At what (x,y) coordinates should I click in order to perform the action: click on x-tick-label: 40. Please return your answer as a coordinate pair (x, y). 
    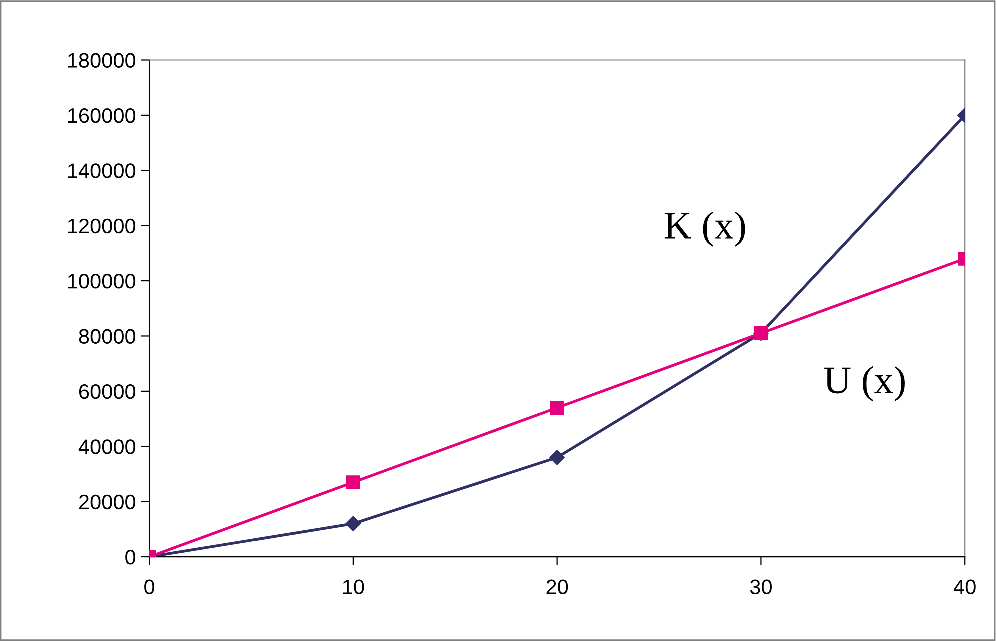
    Looking at the image, I should click on (965, 587).